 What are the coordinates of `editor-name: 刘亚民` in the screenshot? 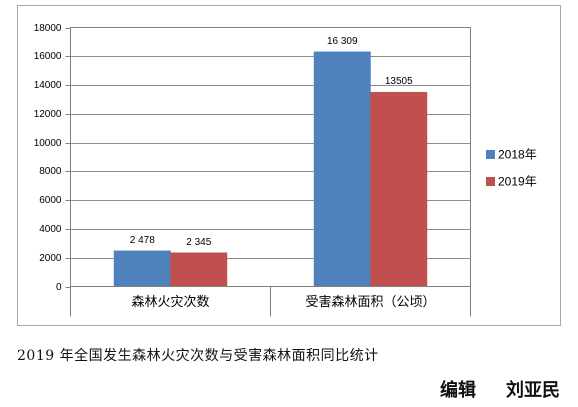 It's located at (533, 390).